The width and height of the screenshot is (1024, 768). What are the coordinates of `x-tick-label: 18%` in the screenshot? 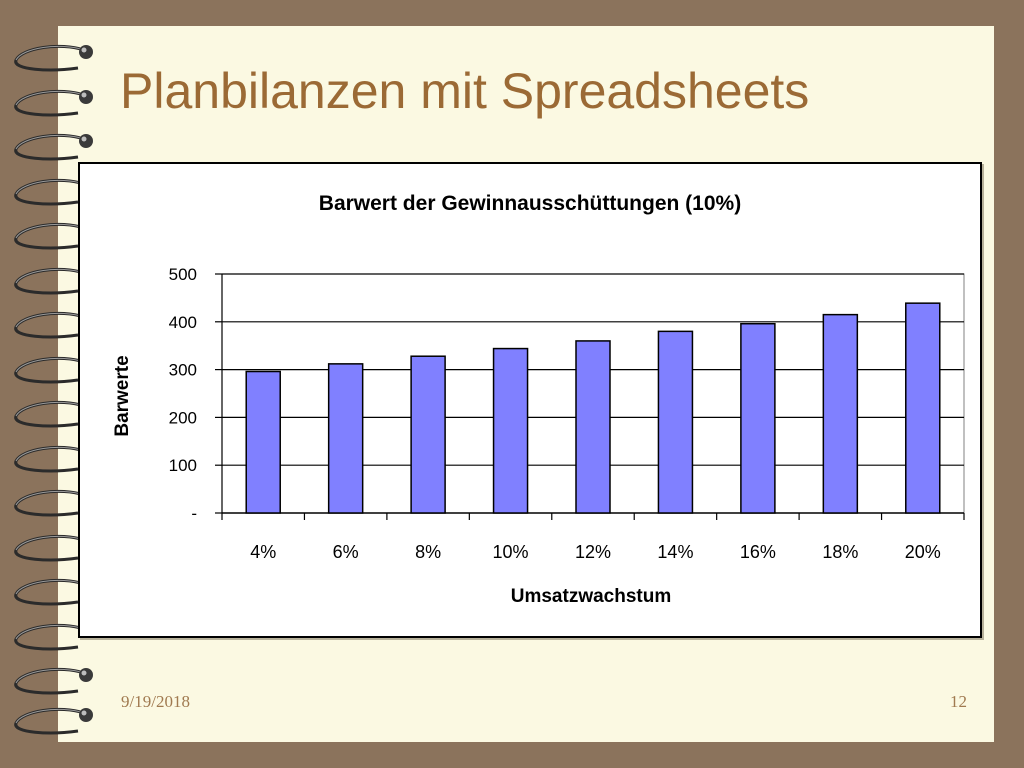 It's located at (840, 552).